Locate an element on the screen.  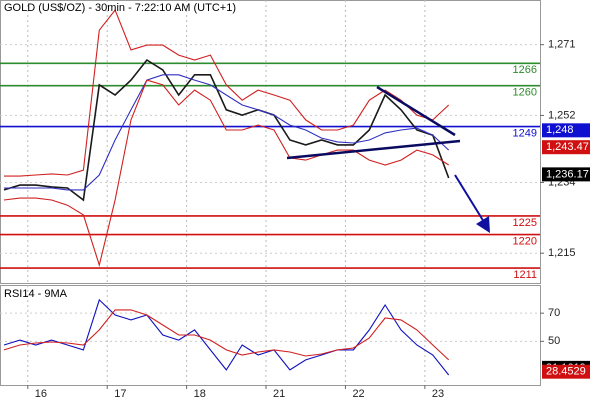
price-box-label: 1,236.17 is located at coordinates (567, 174).